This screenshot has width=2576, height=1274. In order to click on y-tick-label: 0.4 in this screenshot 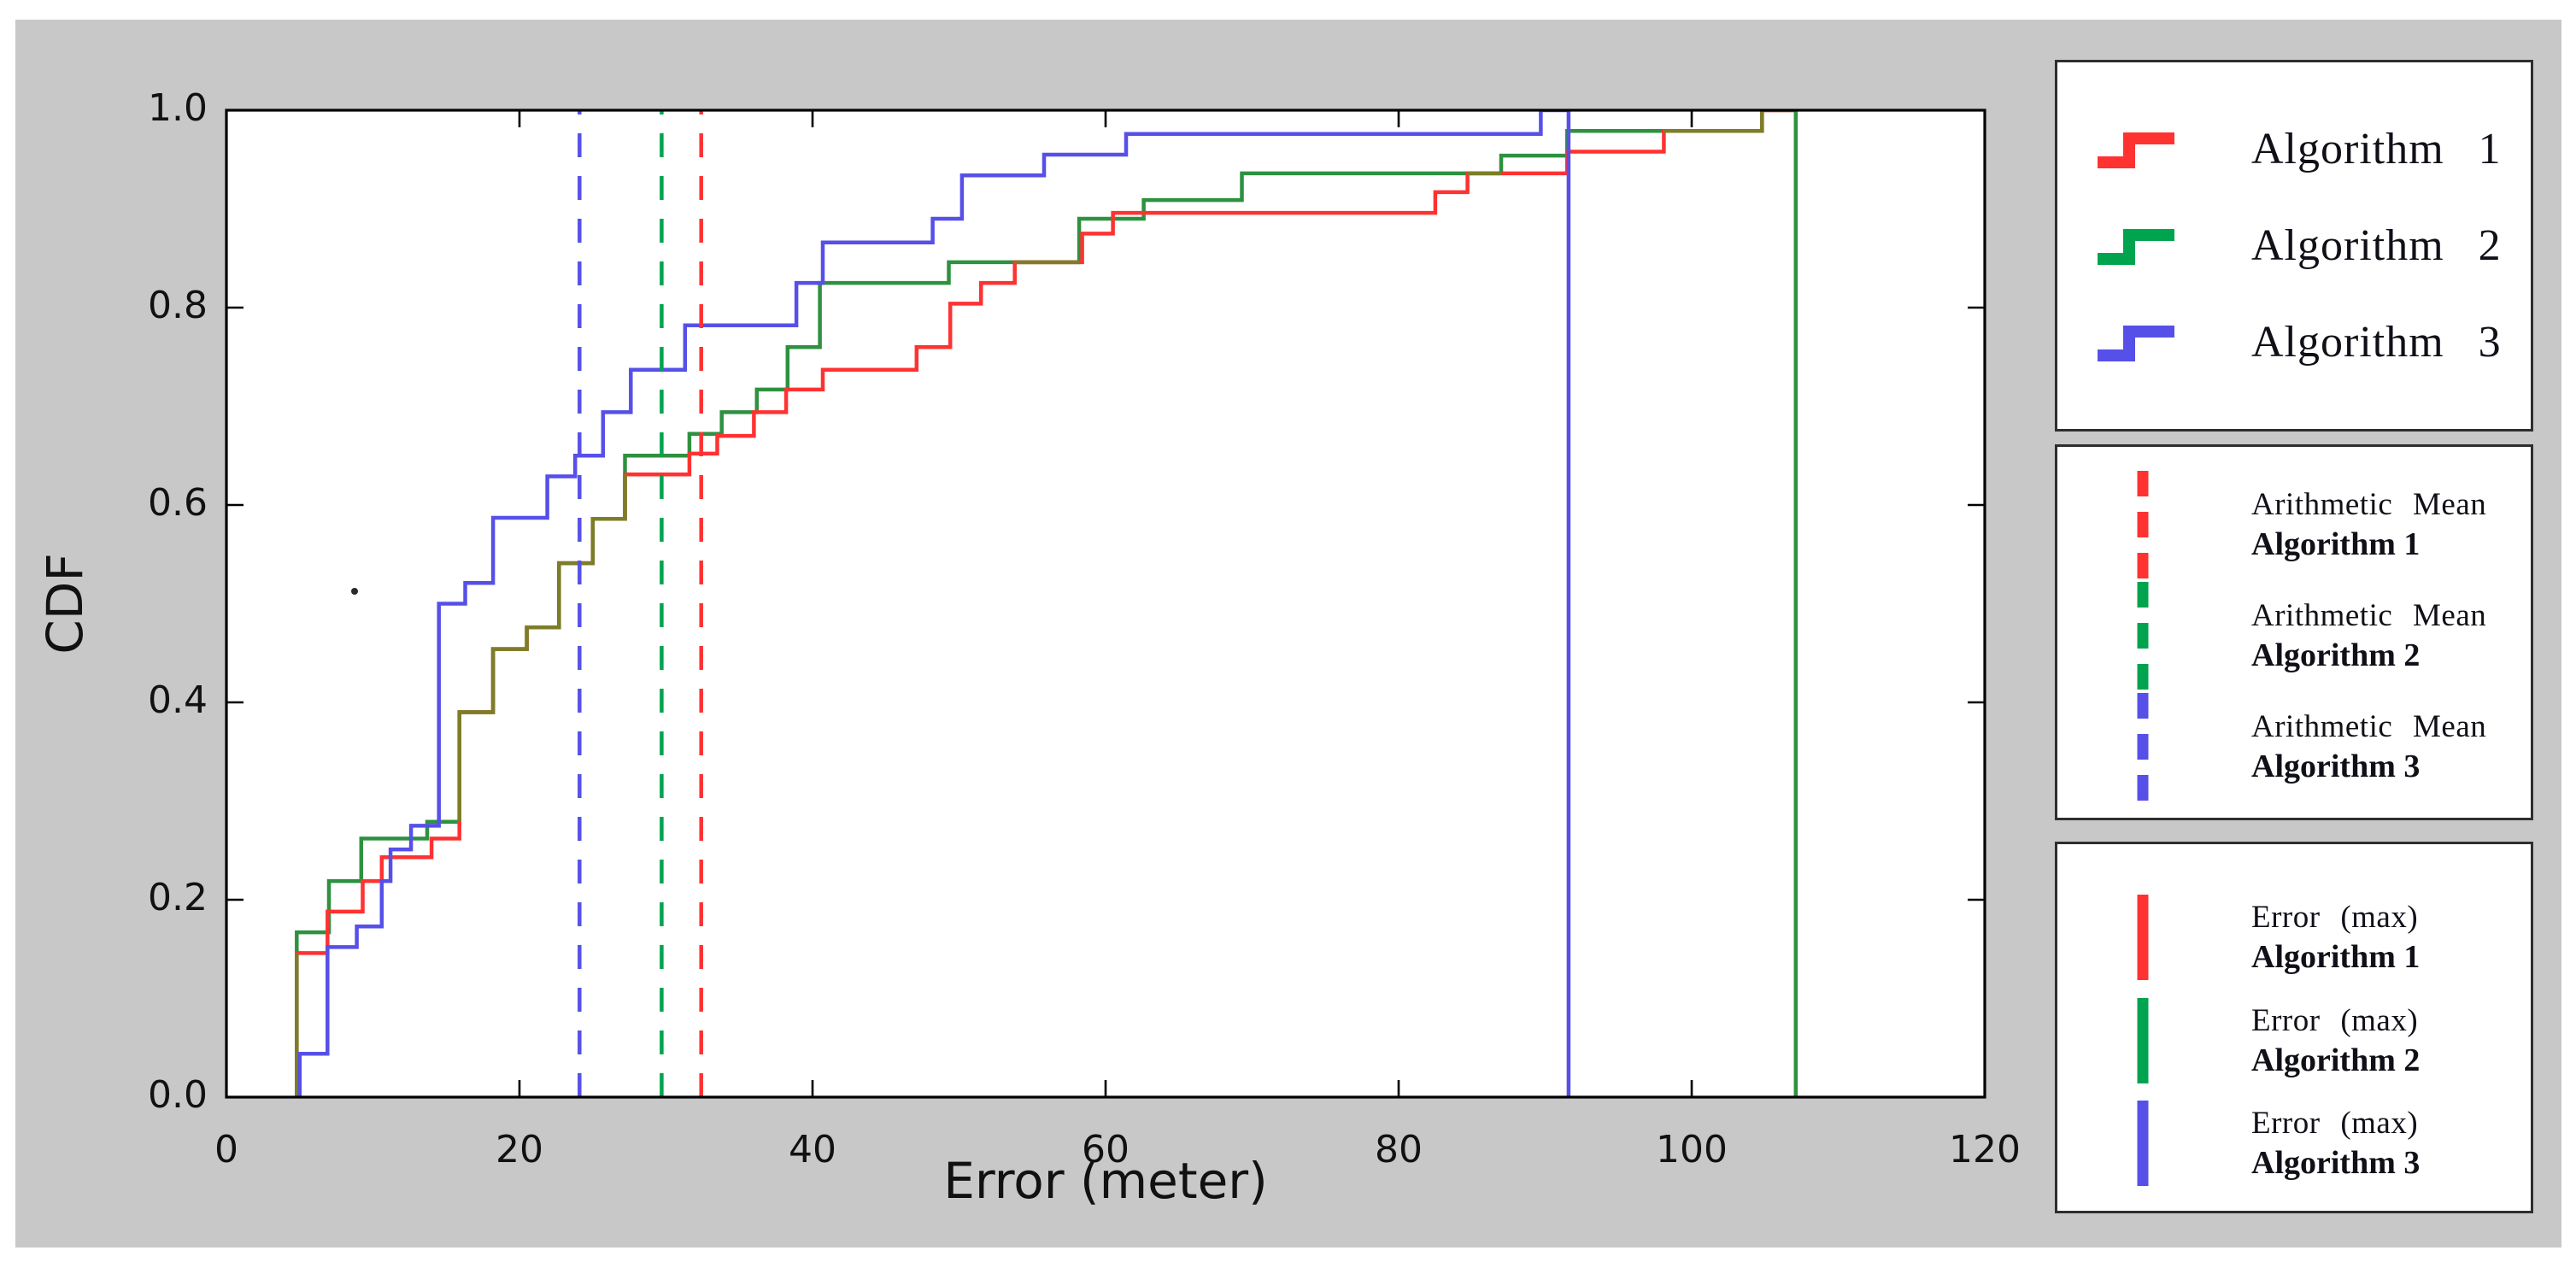, I will do `click(178, 700)`.